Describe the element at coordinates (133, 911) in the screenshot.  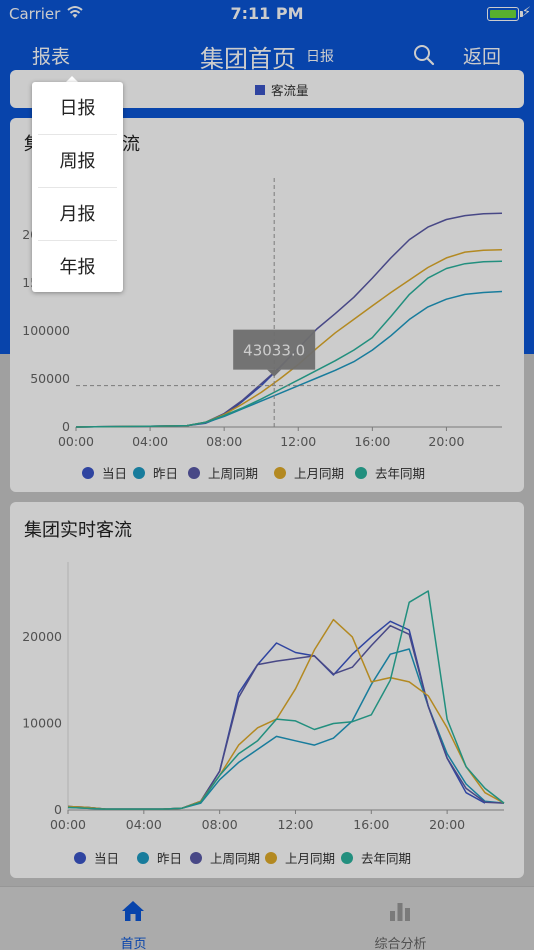
I see `home-icon` at that location.